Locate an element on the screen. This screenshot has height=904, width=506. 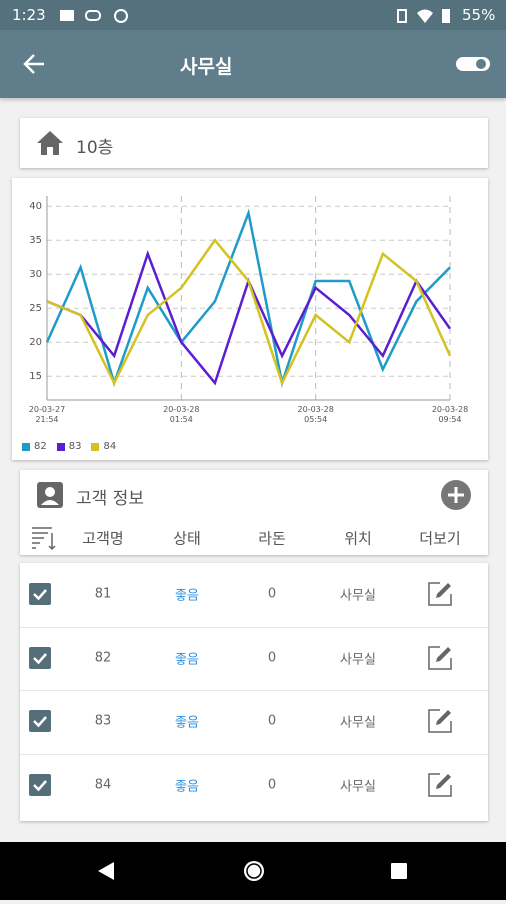
person-icon is located at coordinates (50, 495).